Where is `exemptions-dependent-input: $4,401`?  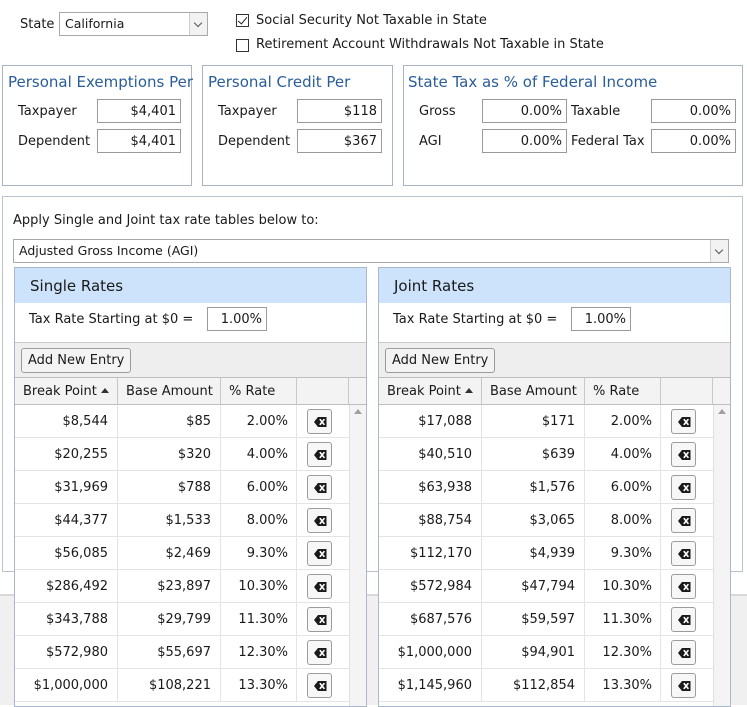 exemptions-dependent-input: $4,401 is located at coordinates (139, 141).